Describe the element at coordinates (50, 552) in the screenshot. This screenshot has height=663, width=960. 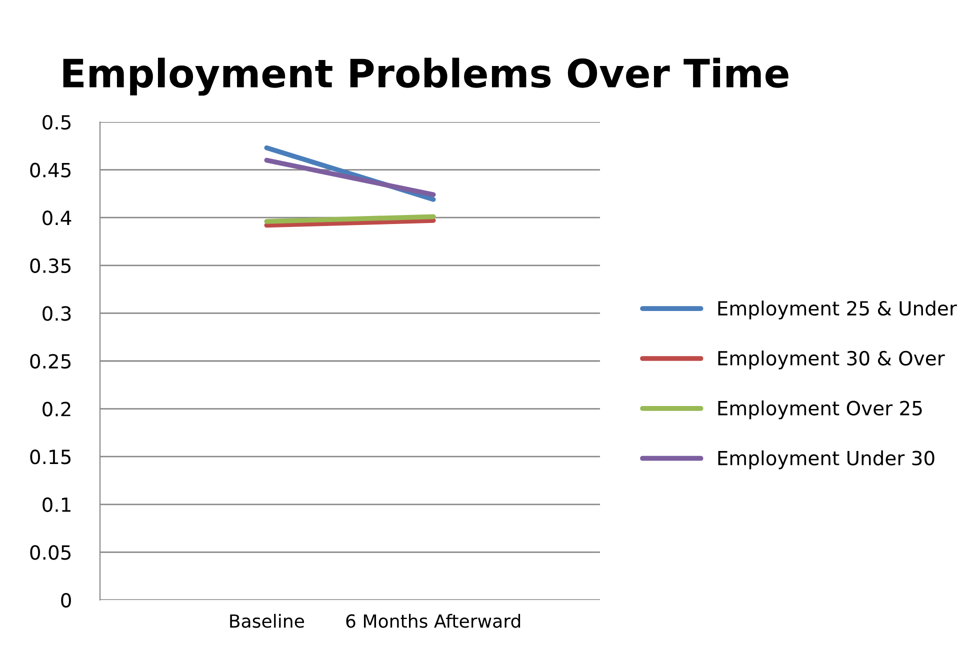
I see `y-tick-label: 0.05` at that location.